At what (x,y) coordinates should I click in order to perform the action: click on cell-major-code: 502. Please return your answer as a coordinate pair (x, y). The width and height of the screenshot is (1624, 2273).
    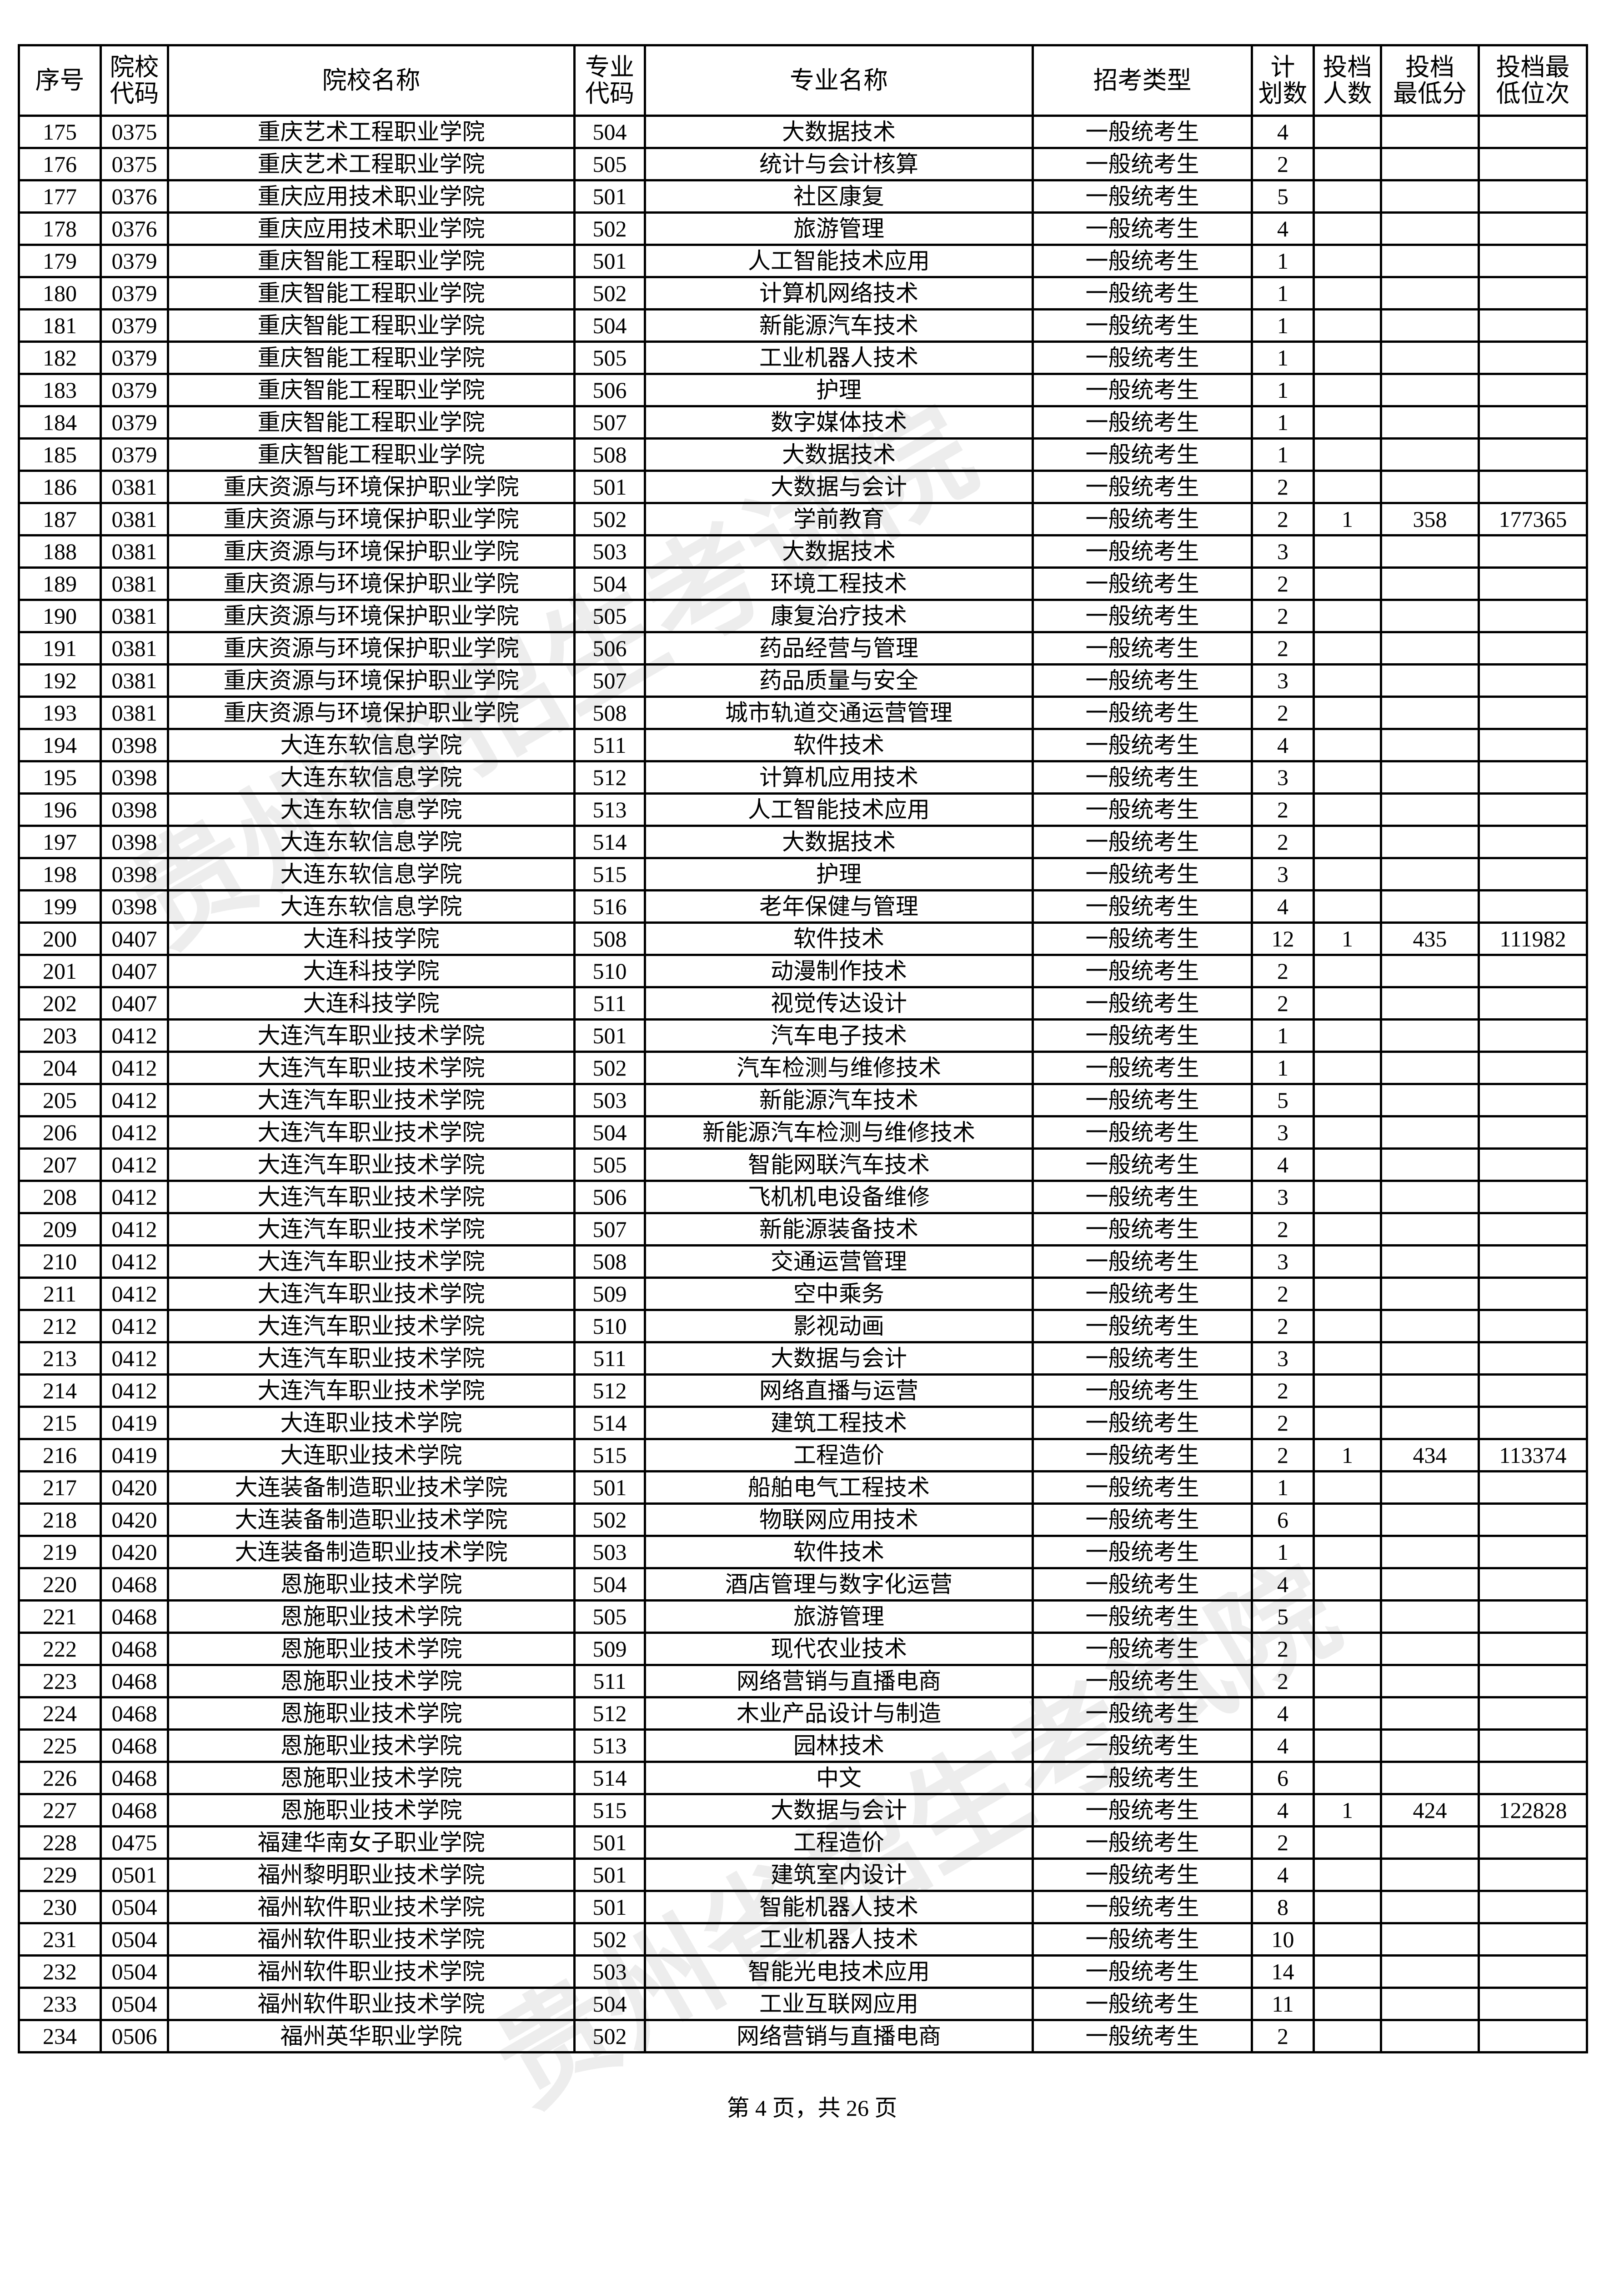
    Looking at the image, I should click on (609, 1519).